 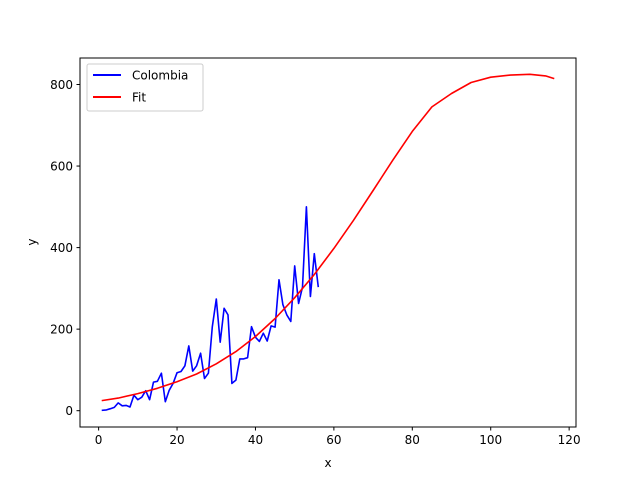 I want to click on x-tick-label: 120, so click(x=569, y=440).